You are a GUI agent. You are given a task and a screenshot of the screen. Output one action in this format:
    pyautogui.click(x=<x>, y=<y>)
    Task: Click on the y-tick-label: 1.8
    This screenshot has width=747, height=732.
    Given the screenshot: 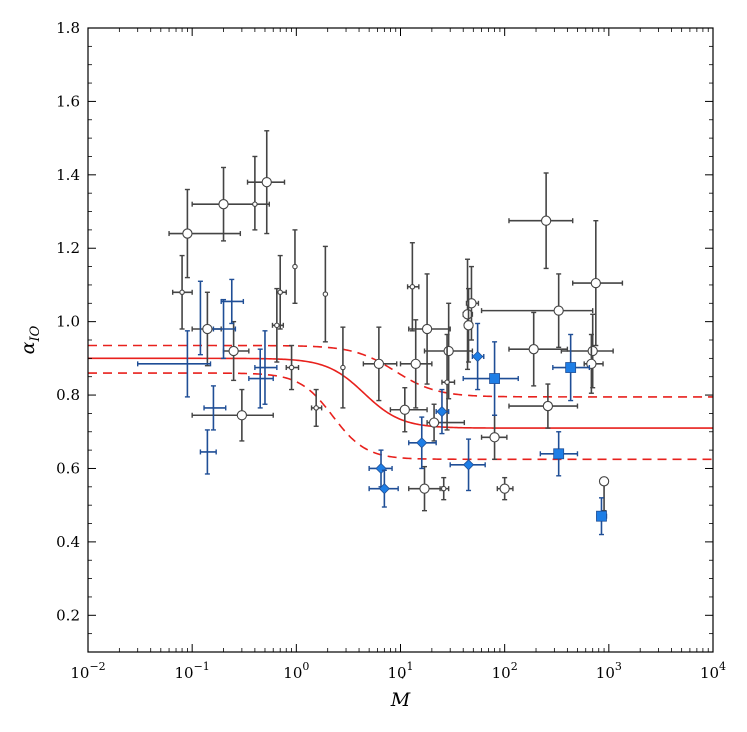 What is the action you would take?
    pyautogui.click(x=68, y=28)
    